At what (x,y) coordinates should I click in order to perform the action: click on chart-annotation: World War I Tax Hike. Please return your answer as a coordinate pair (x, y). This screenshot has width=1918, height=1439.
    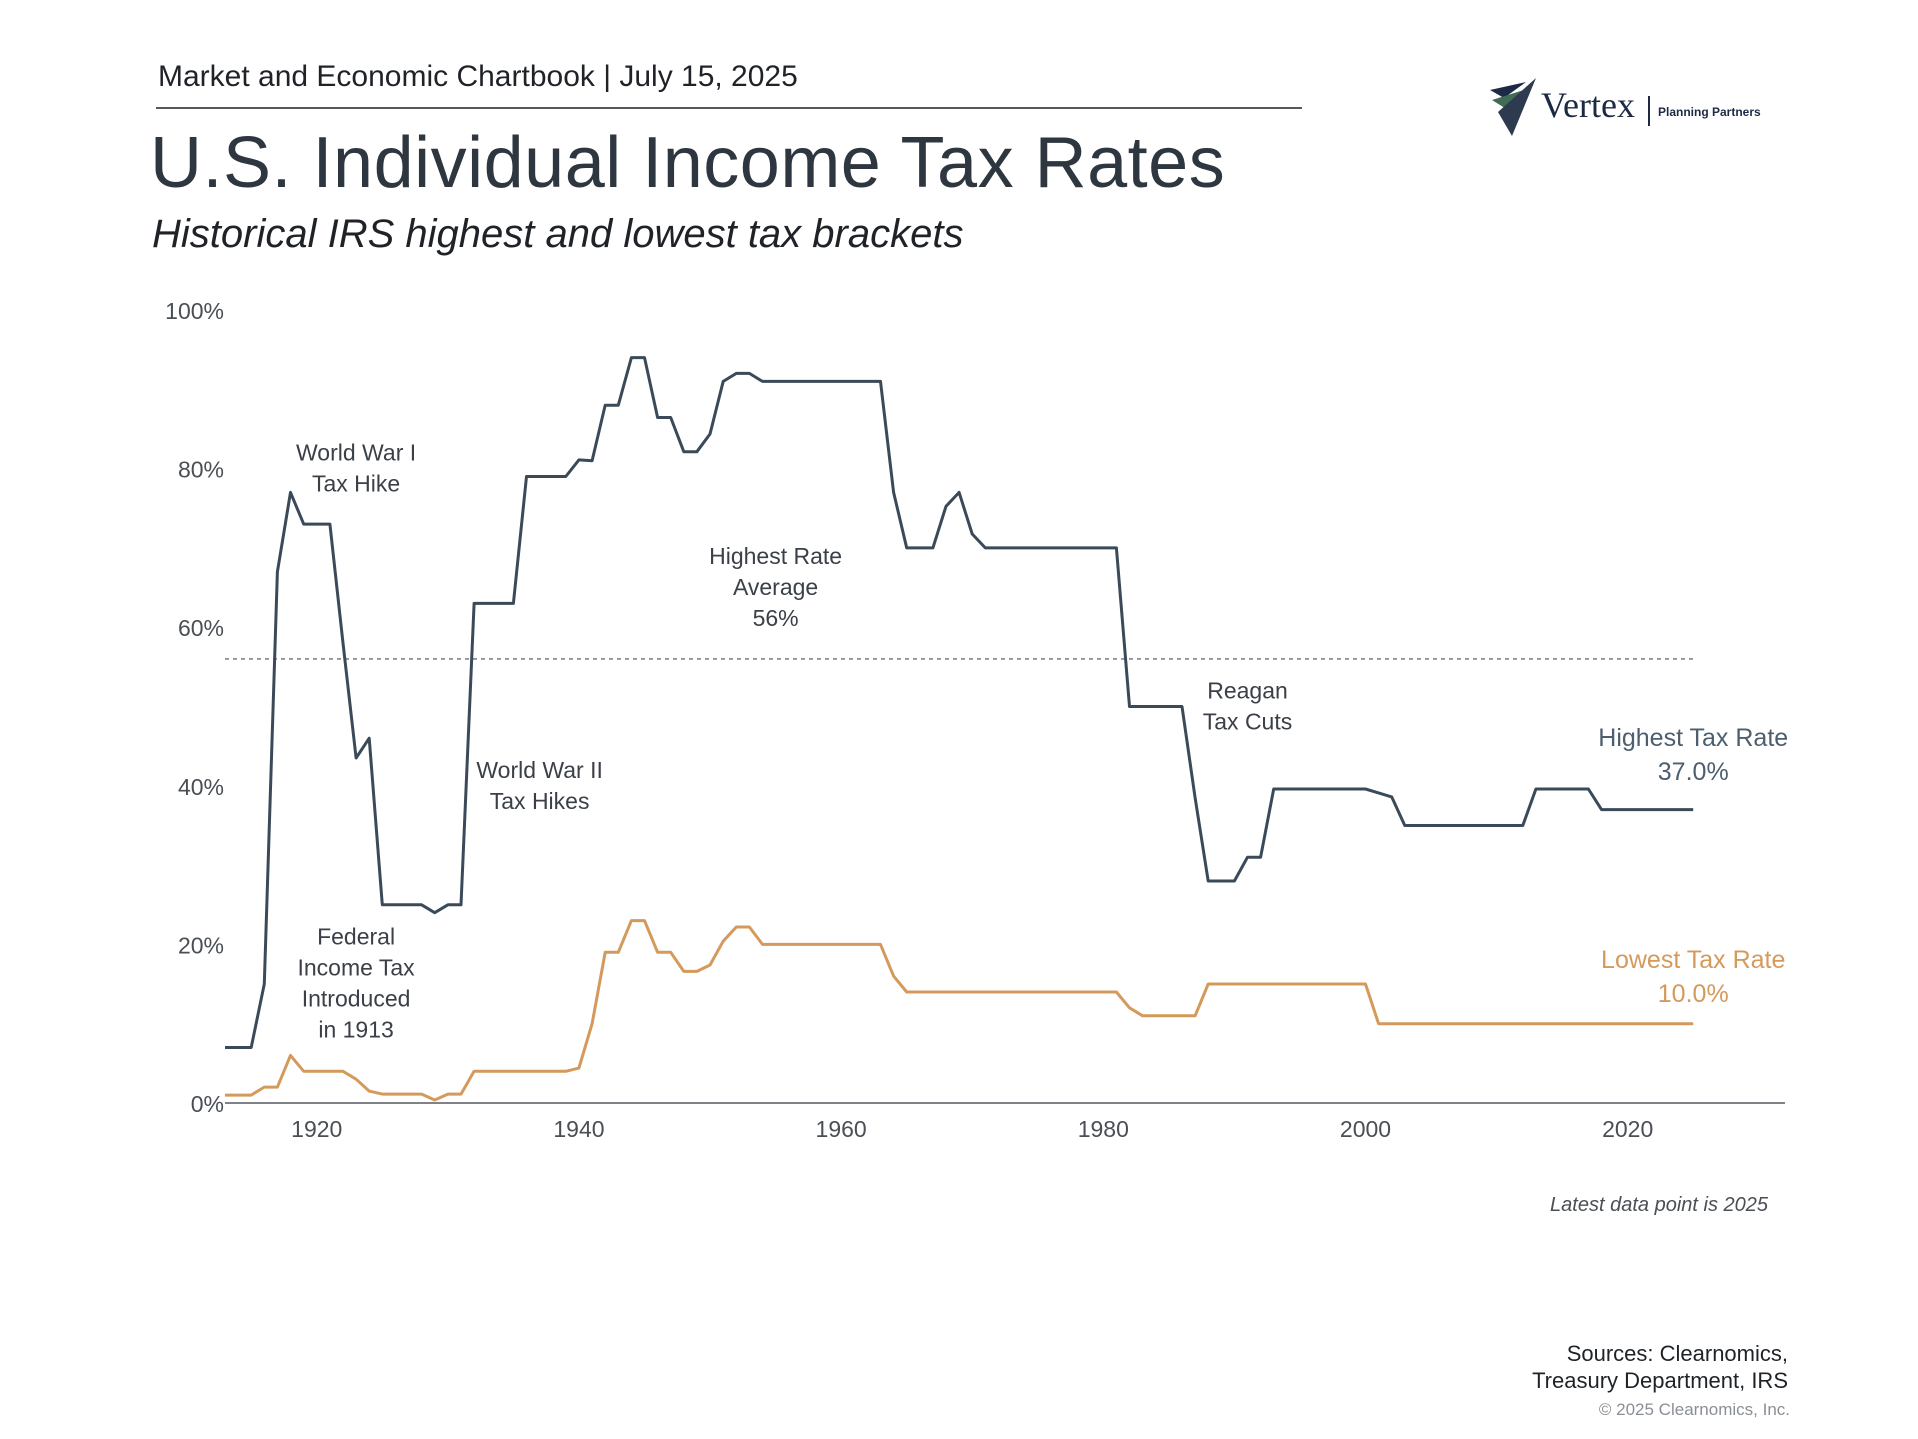
    Looking at the image, I should click on (356, 468).